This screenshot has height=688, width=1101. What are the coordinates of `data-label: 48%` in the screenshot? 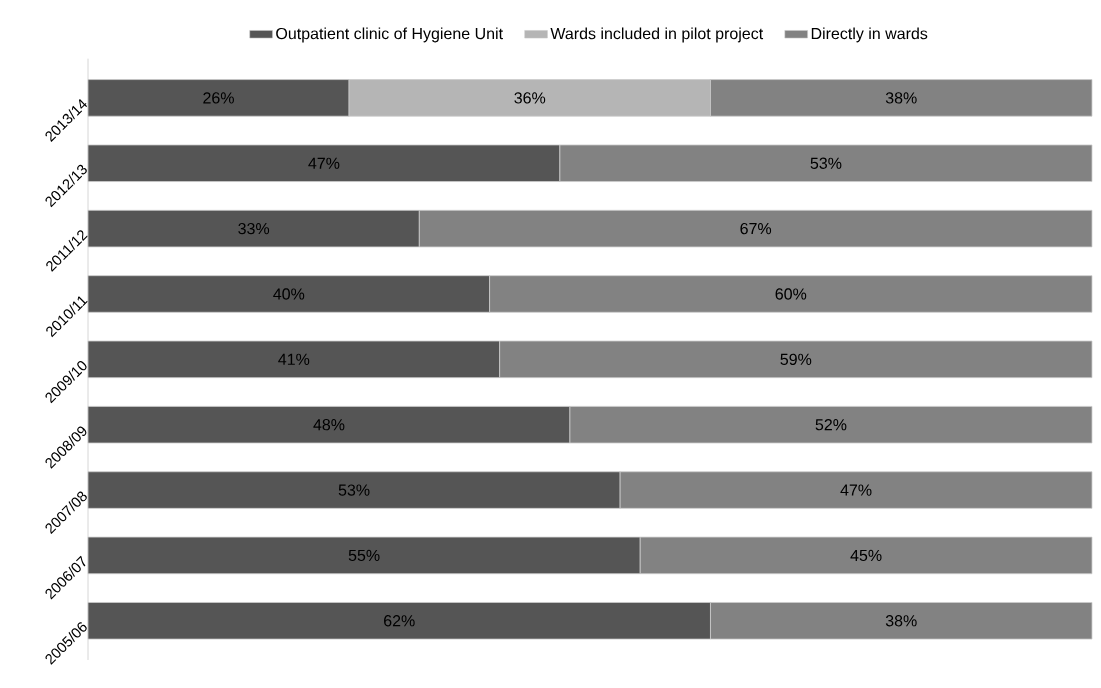 It's located at (329, 425).